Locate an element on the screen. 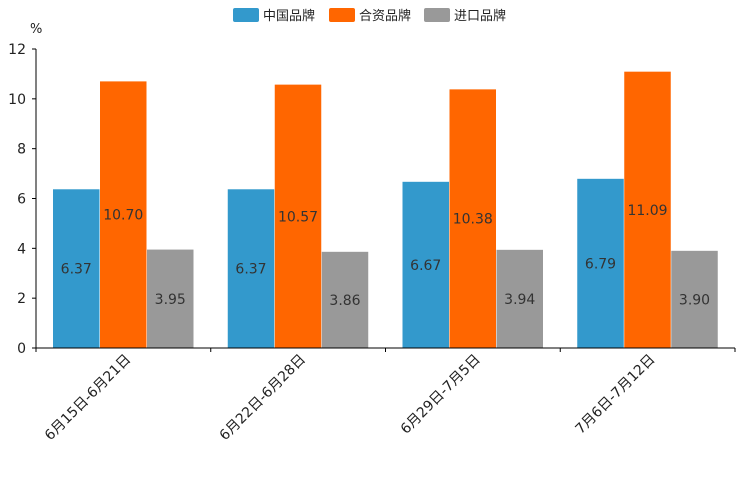  data-label: 10.70 is located at coordinates (123, 216).